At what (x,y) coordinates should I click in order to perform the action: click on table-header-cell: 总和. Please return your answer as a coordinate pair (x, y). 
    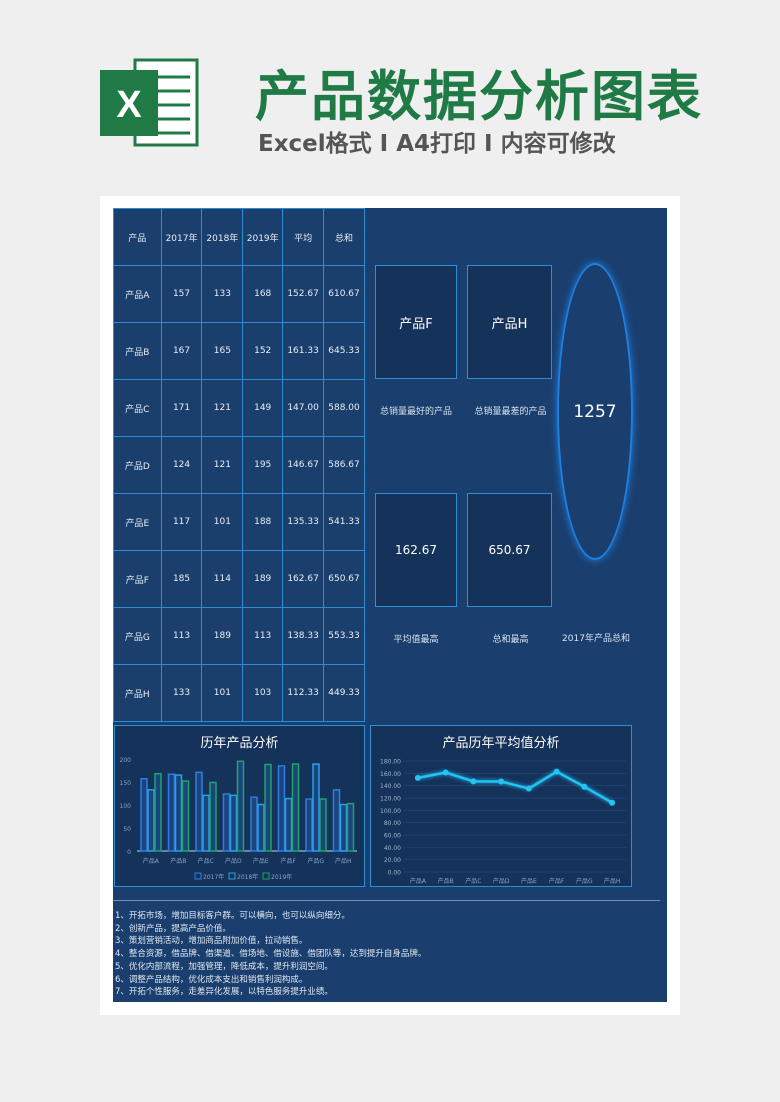
    Looking at the image, I should click on (344, 237).